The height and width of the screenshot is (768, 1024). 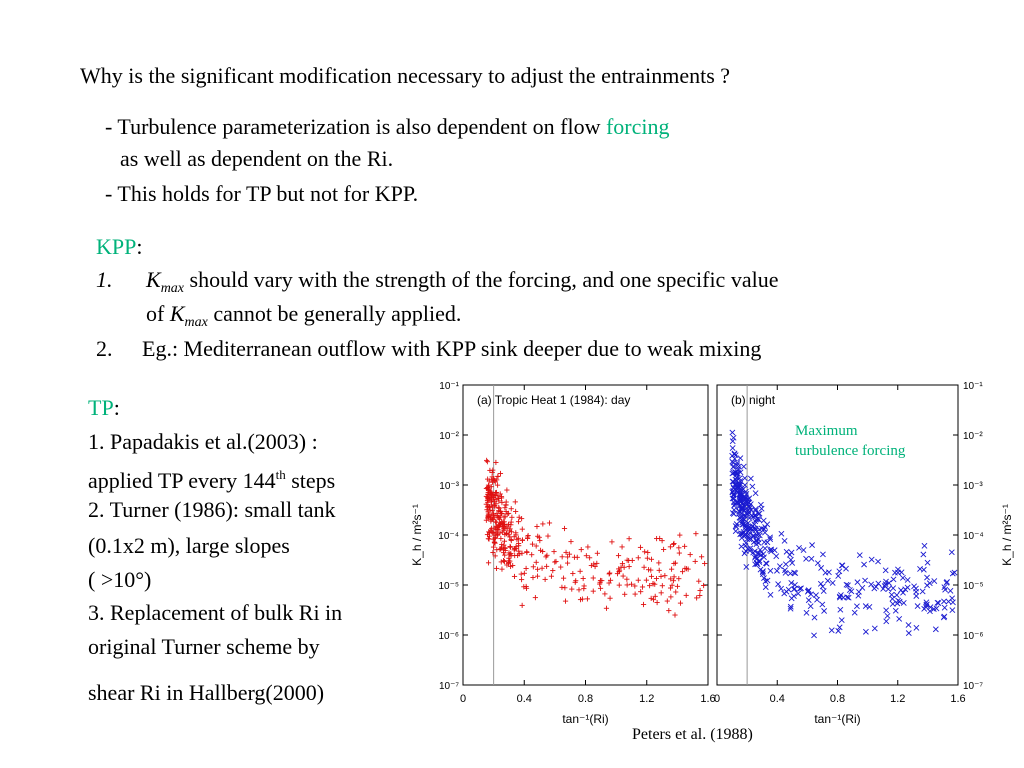 I want to click on x-tick-label: 0.4, so click(x=524, y=699).